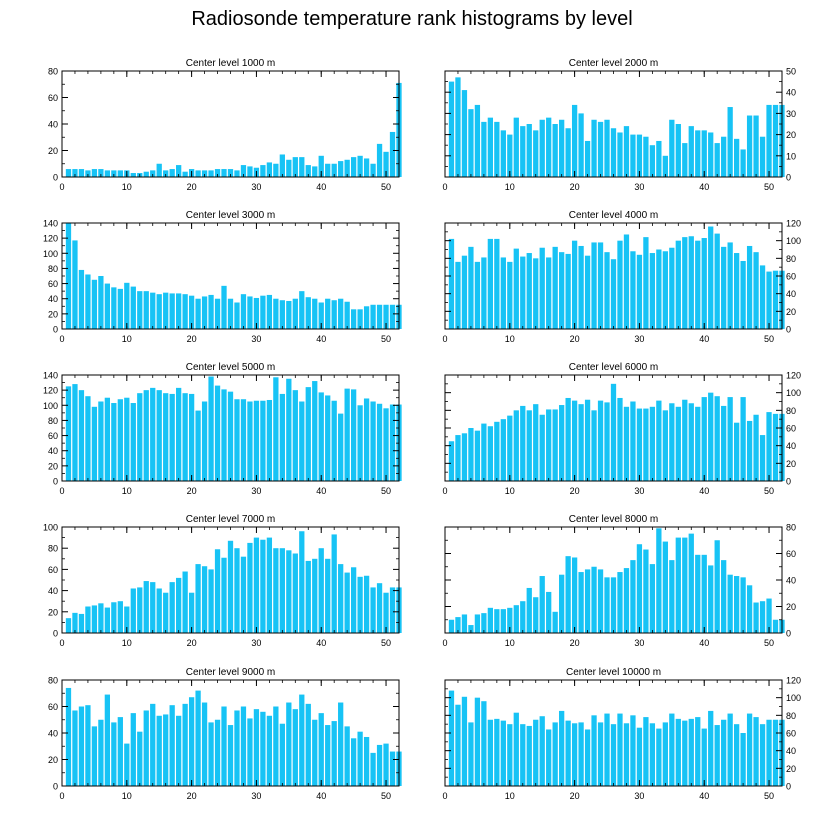 This screenshot has width=824, height=824. What do you see at coordinates (53, 72) in the screenshot?
I see `y-tick-label: 80` at bounding box center [53, 72].